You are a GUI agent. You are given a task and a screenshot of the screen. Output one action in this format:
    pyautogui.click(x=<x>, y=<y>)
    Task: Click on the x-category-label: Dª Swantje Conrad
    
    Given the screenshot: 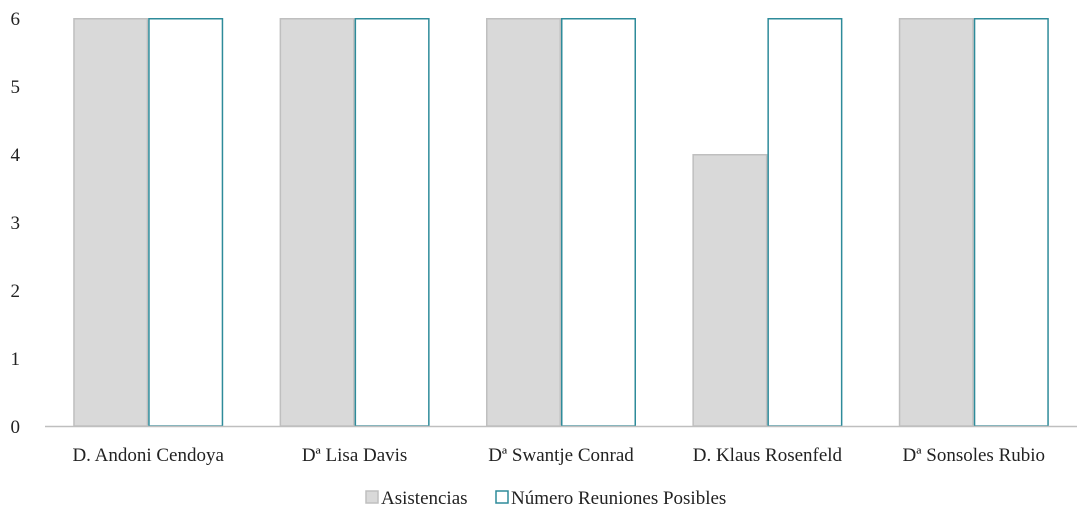 What is the action you would take?
    pyautogui.click(x=561, y=455)
    